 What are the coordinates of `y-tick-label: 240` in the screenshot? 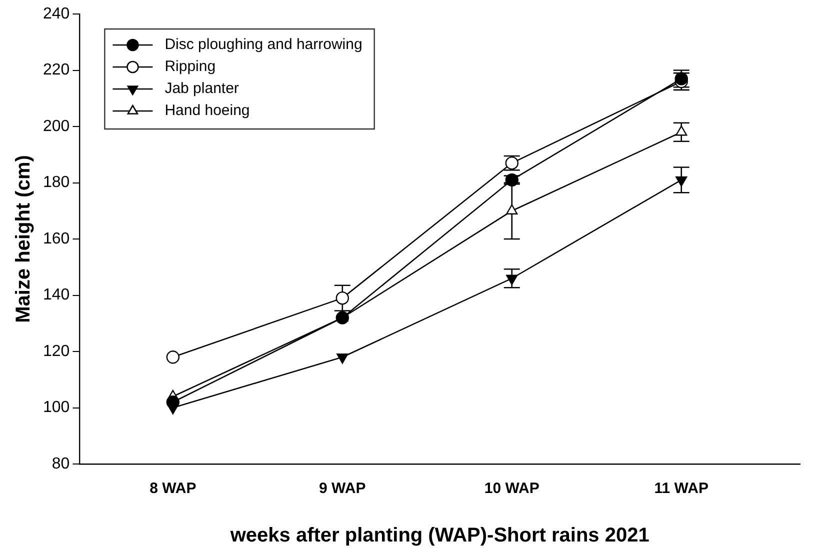 It's located at (56, 13).